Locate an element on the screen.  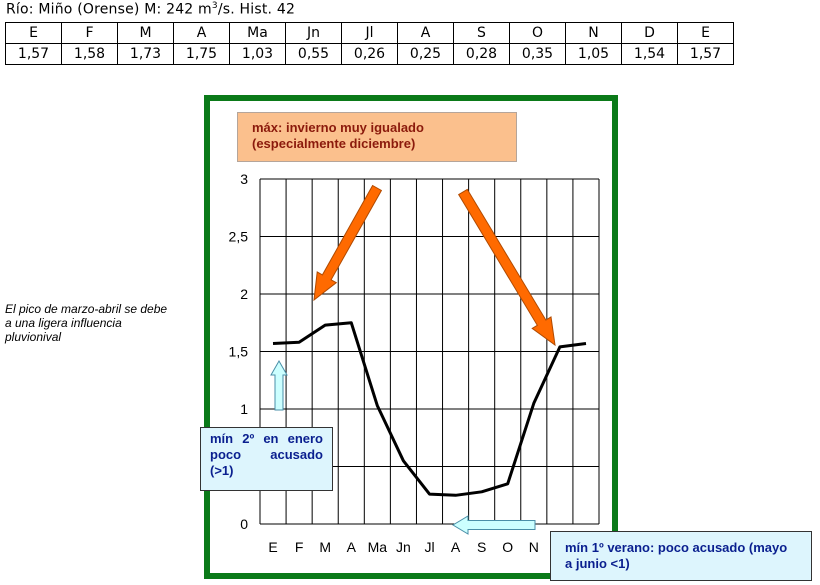
x-tick-label: Jl is located at coordinates (429, 547).